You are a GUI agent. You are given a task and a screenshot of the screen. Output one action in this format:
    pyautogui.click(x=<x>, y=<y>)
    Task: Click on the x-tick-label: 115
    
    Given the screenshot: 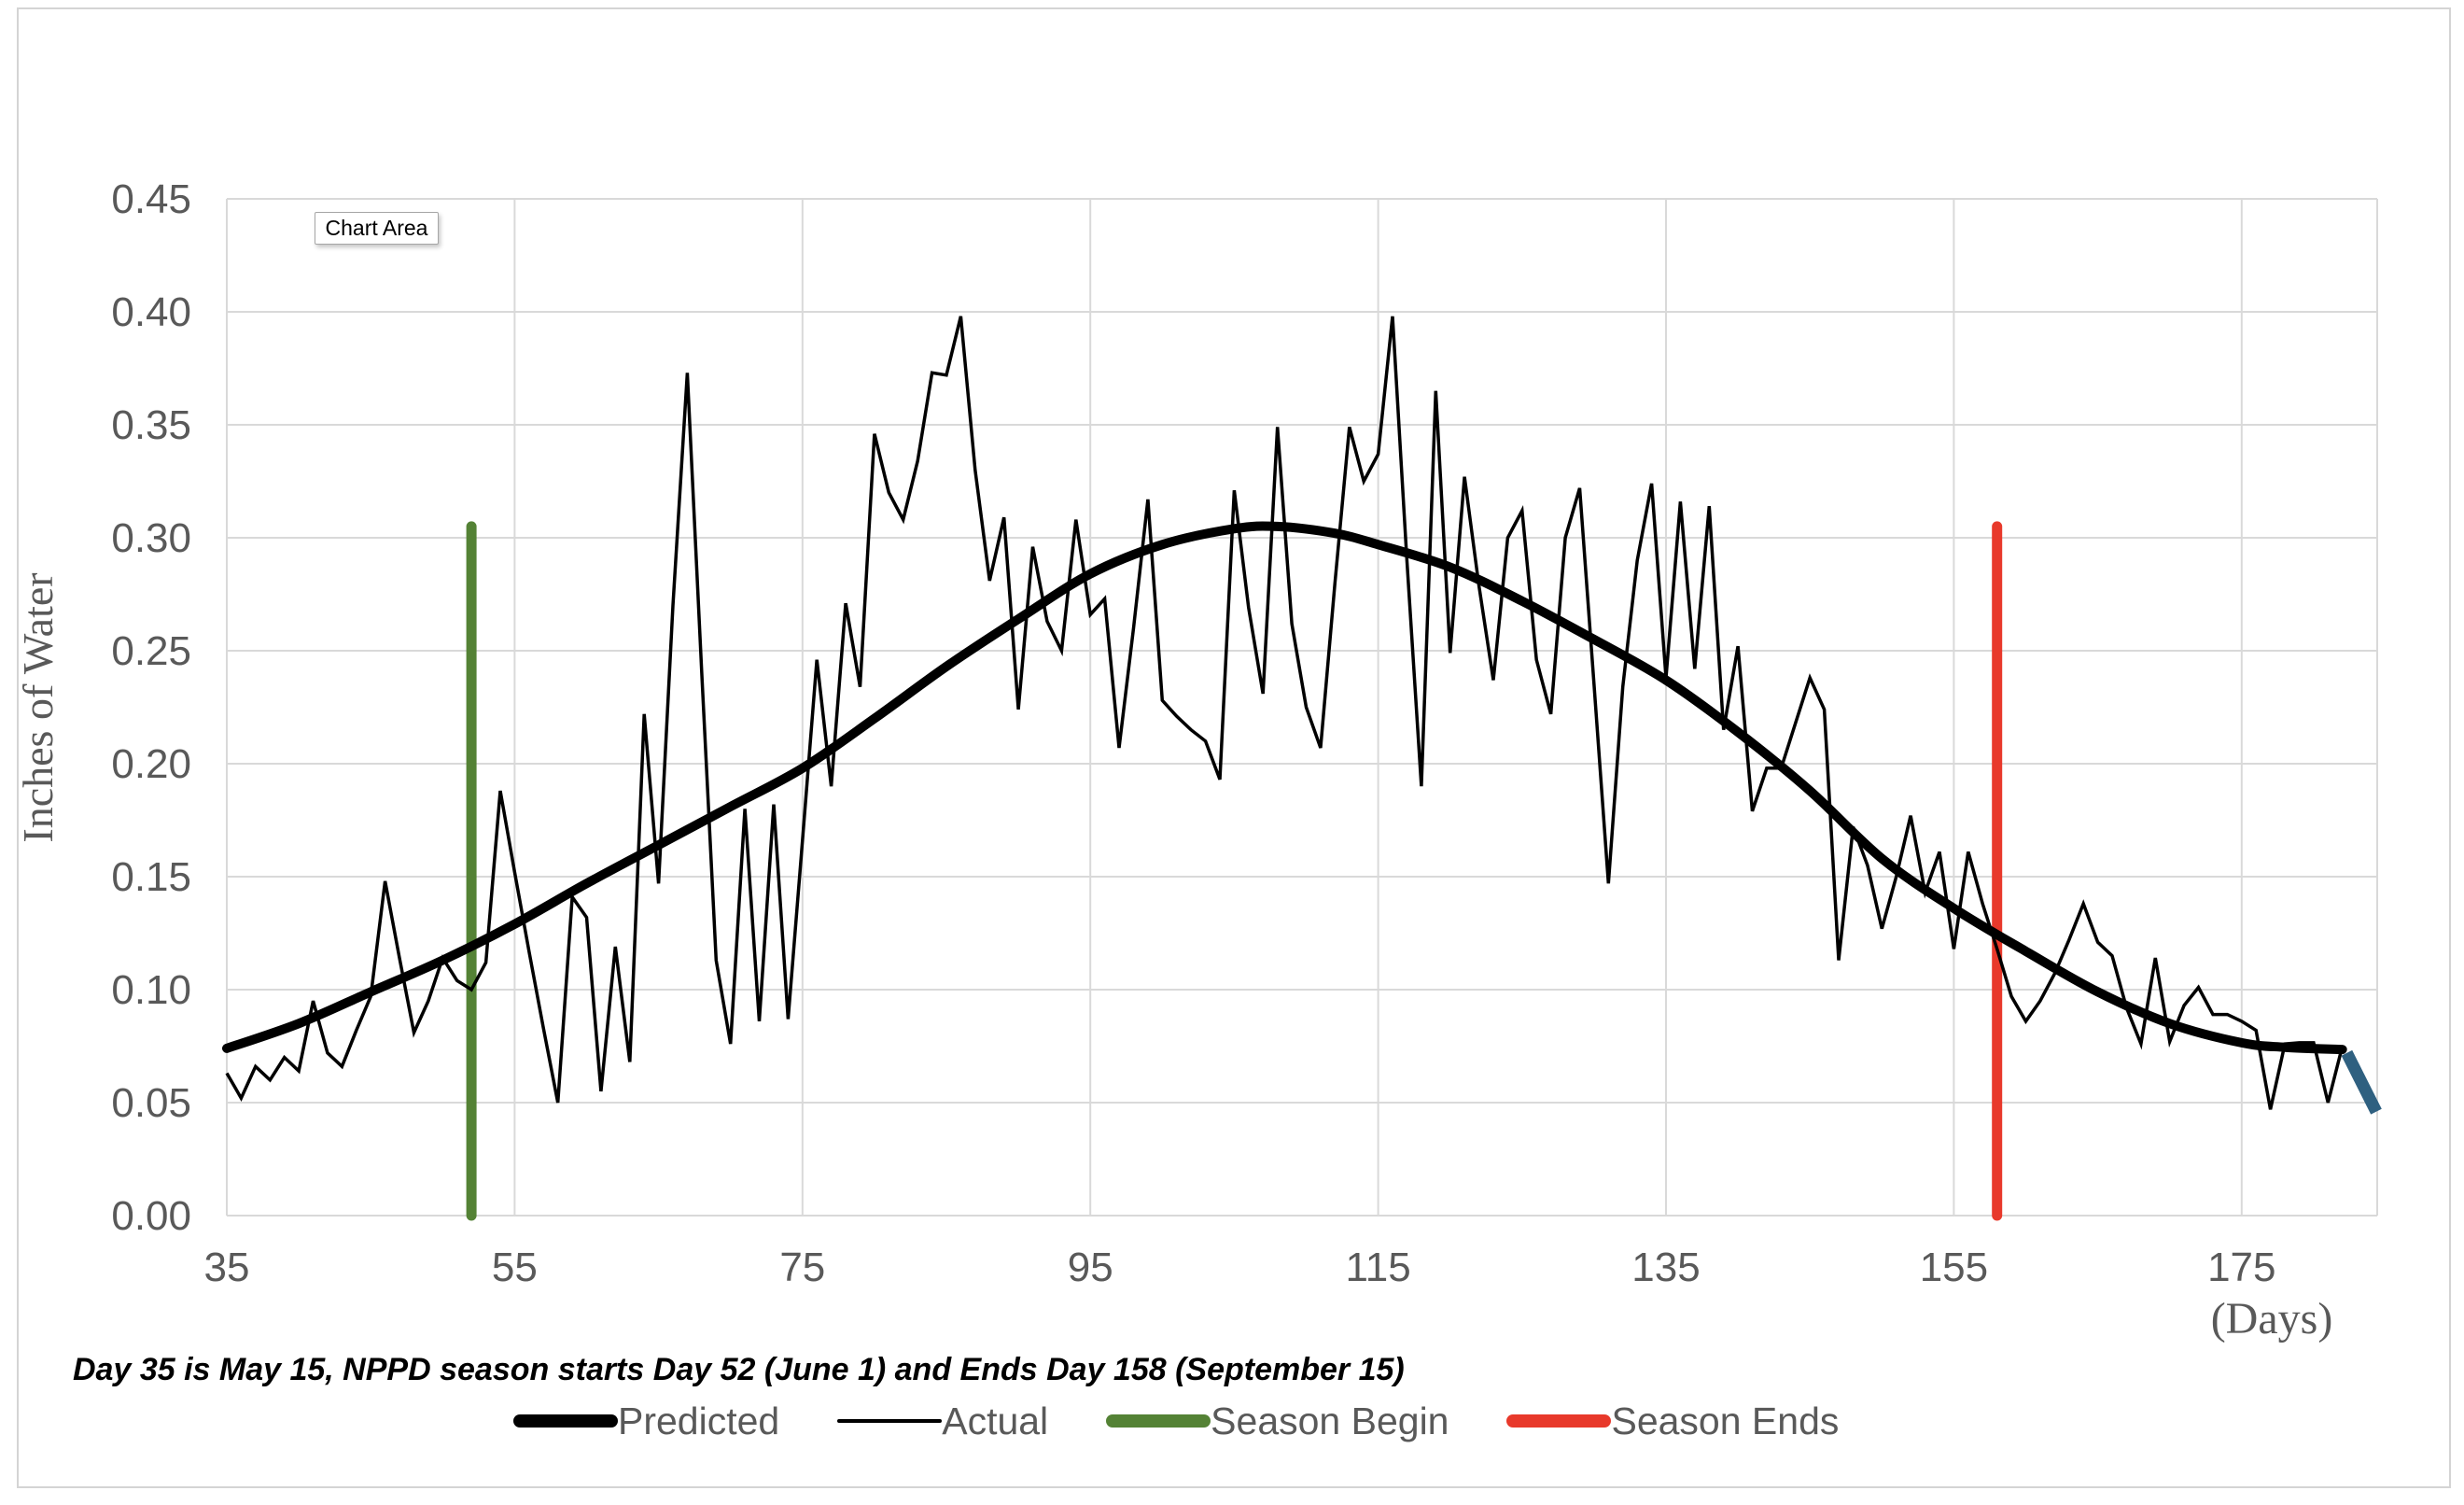 What is the action you would take?
    pyautogui.click(x=1378, y=1267)
    